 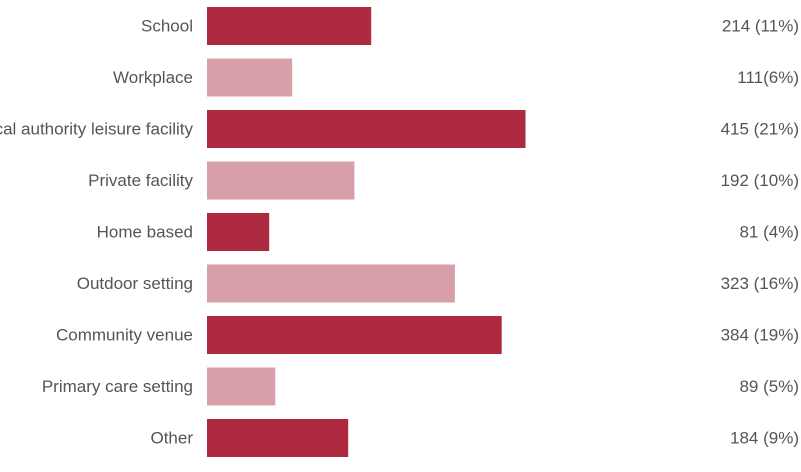 I want to click on value-label: 89 (5%), so click(x=769, y=386).